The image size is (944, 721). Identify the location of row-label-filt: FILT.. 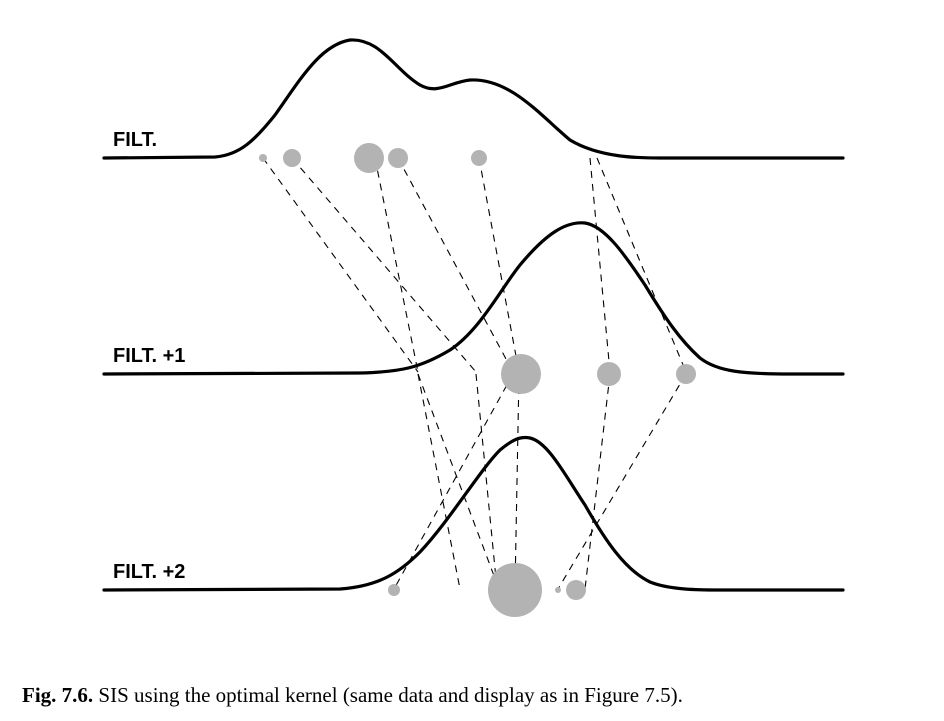
(135, 140).